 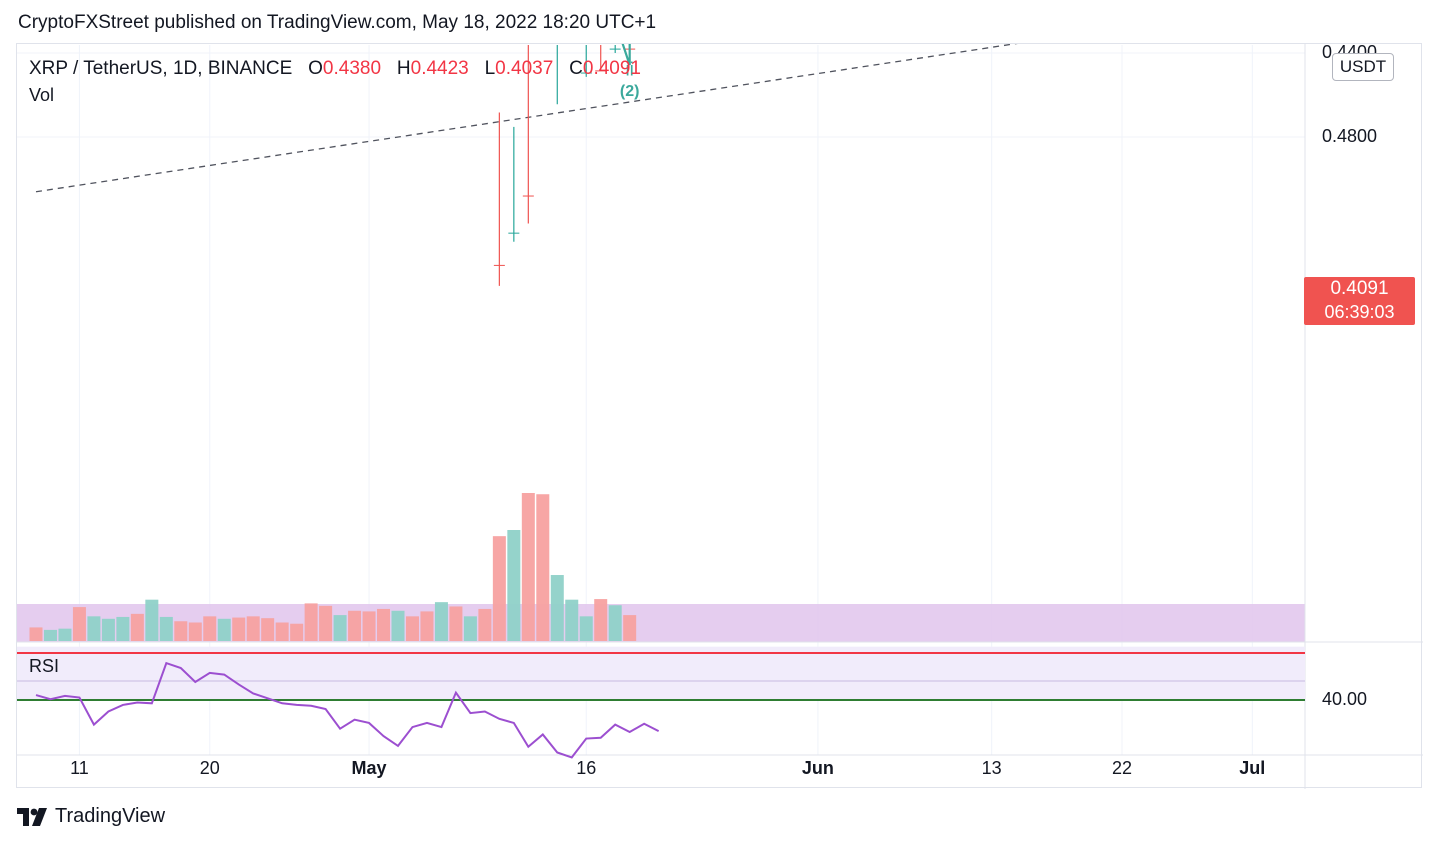 I want to click on time-tick-label: 22, so click(x=1122, y=768).